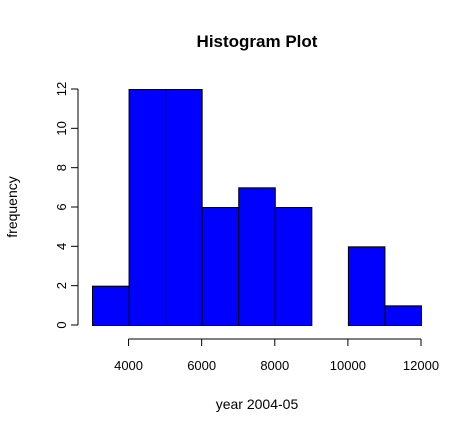  Describe the element at coordinates (61, 89) in the screenshot. I see `y-tick-label: 12` at that location.